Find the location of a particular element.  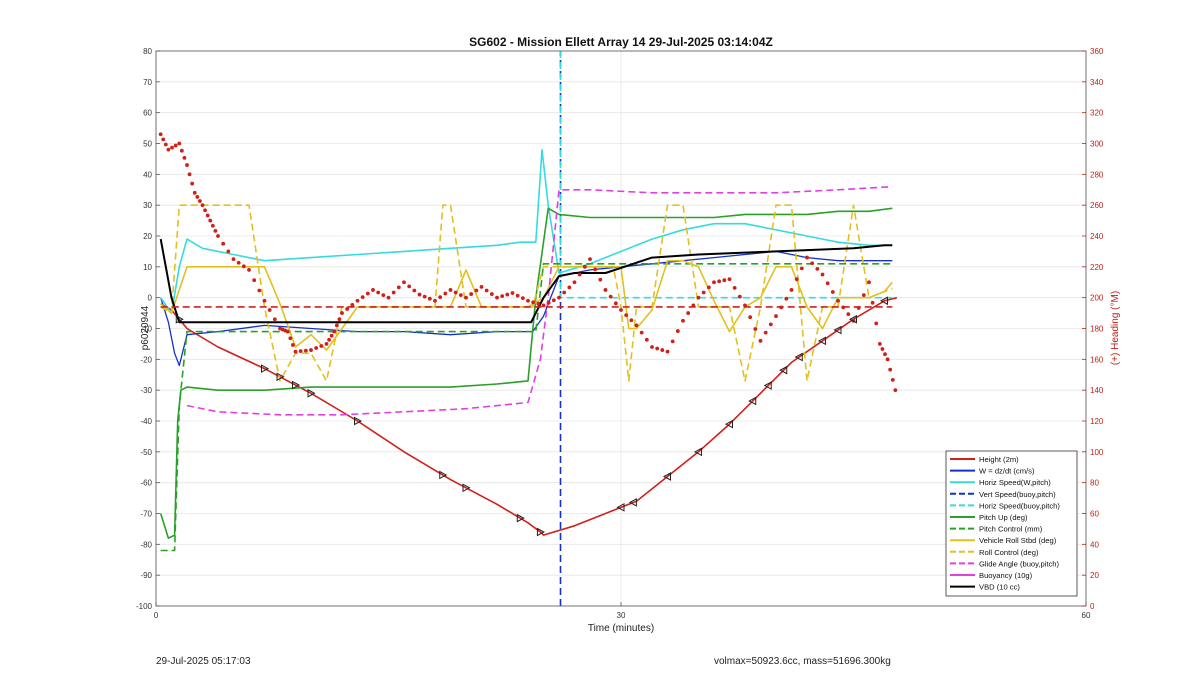

y-tick-label: -10 is located at coordinates (146, 329).